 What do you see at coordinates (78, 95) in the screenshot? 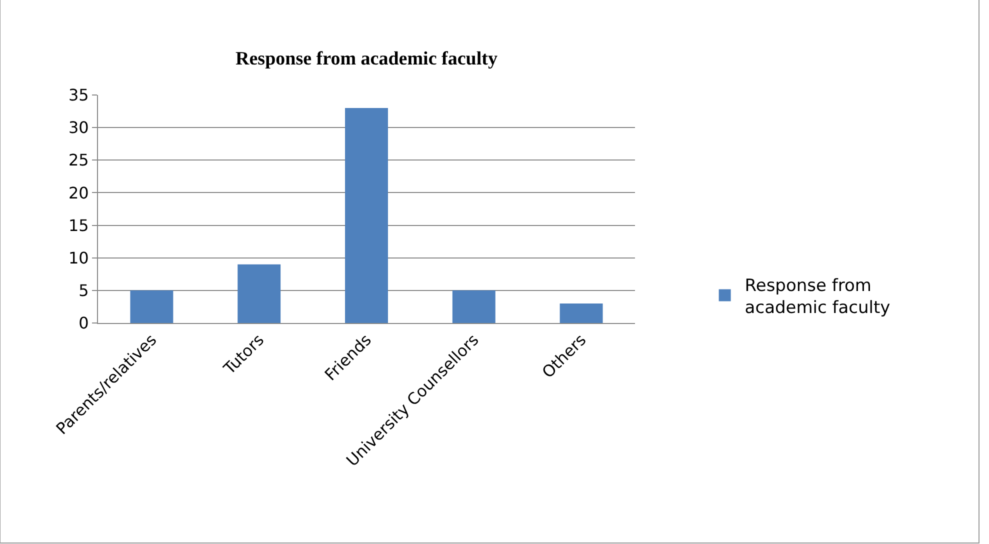
I see `y-tick-label: 35` at bounding box center [78, 95].